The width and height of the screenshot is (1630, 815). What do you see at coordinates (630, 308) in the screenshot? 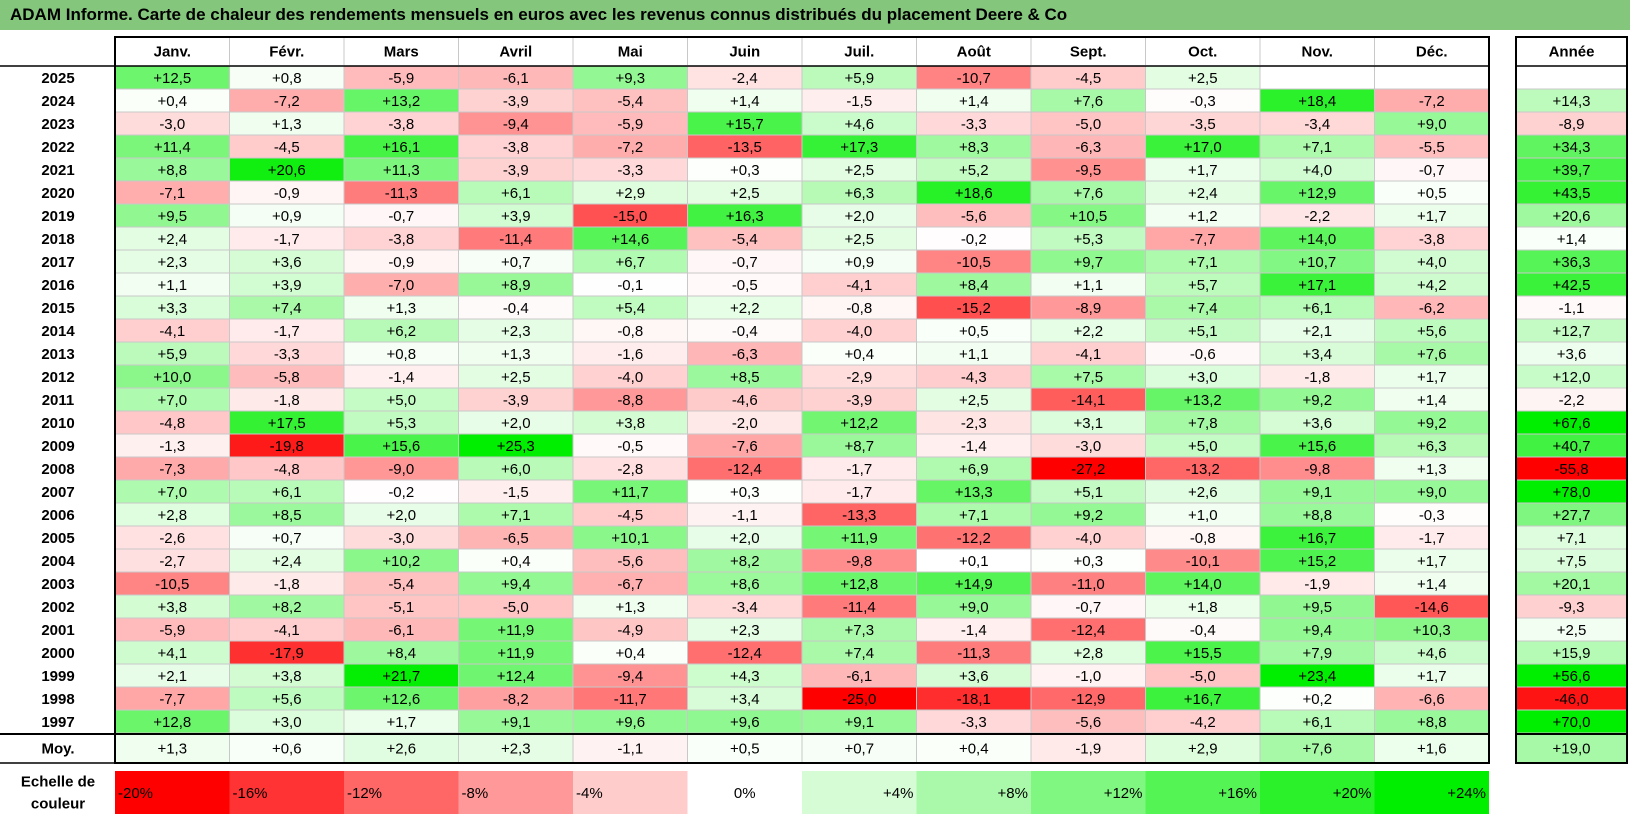
I see `cell-value: +5,4` at bounding box center [630, 308].